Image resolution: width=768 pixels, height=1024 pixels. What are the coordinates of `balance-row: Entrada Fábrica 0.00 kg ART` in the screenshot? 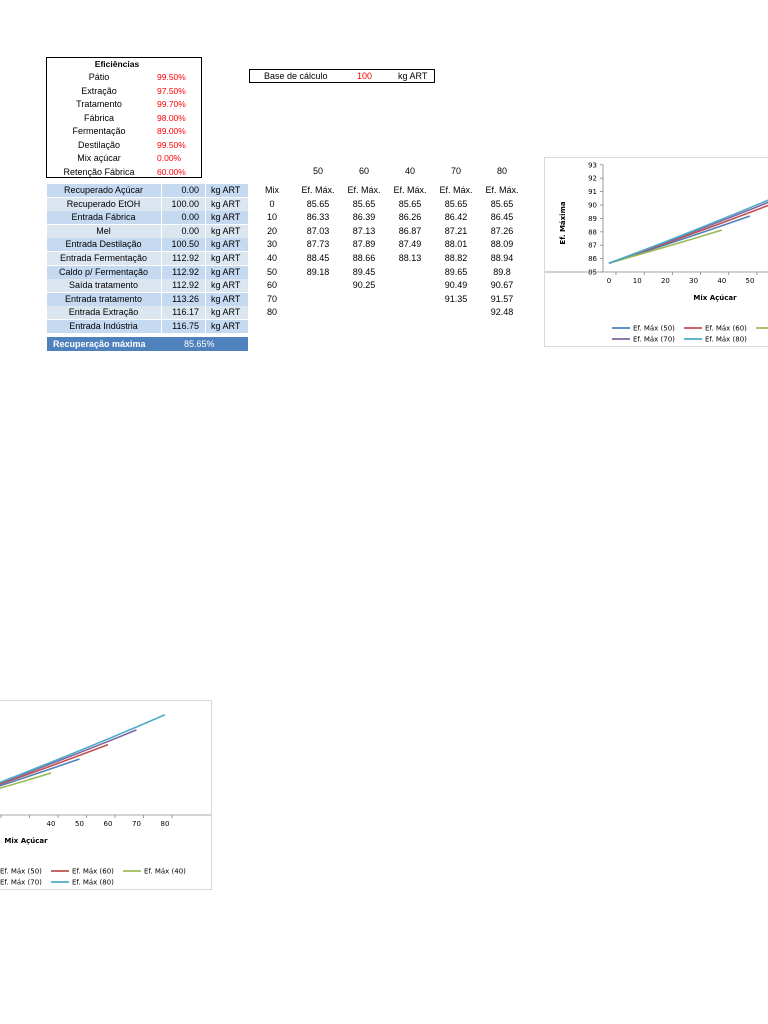 It's located at (147, 218).